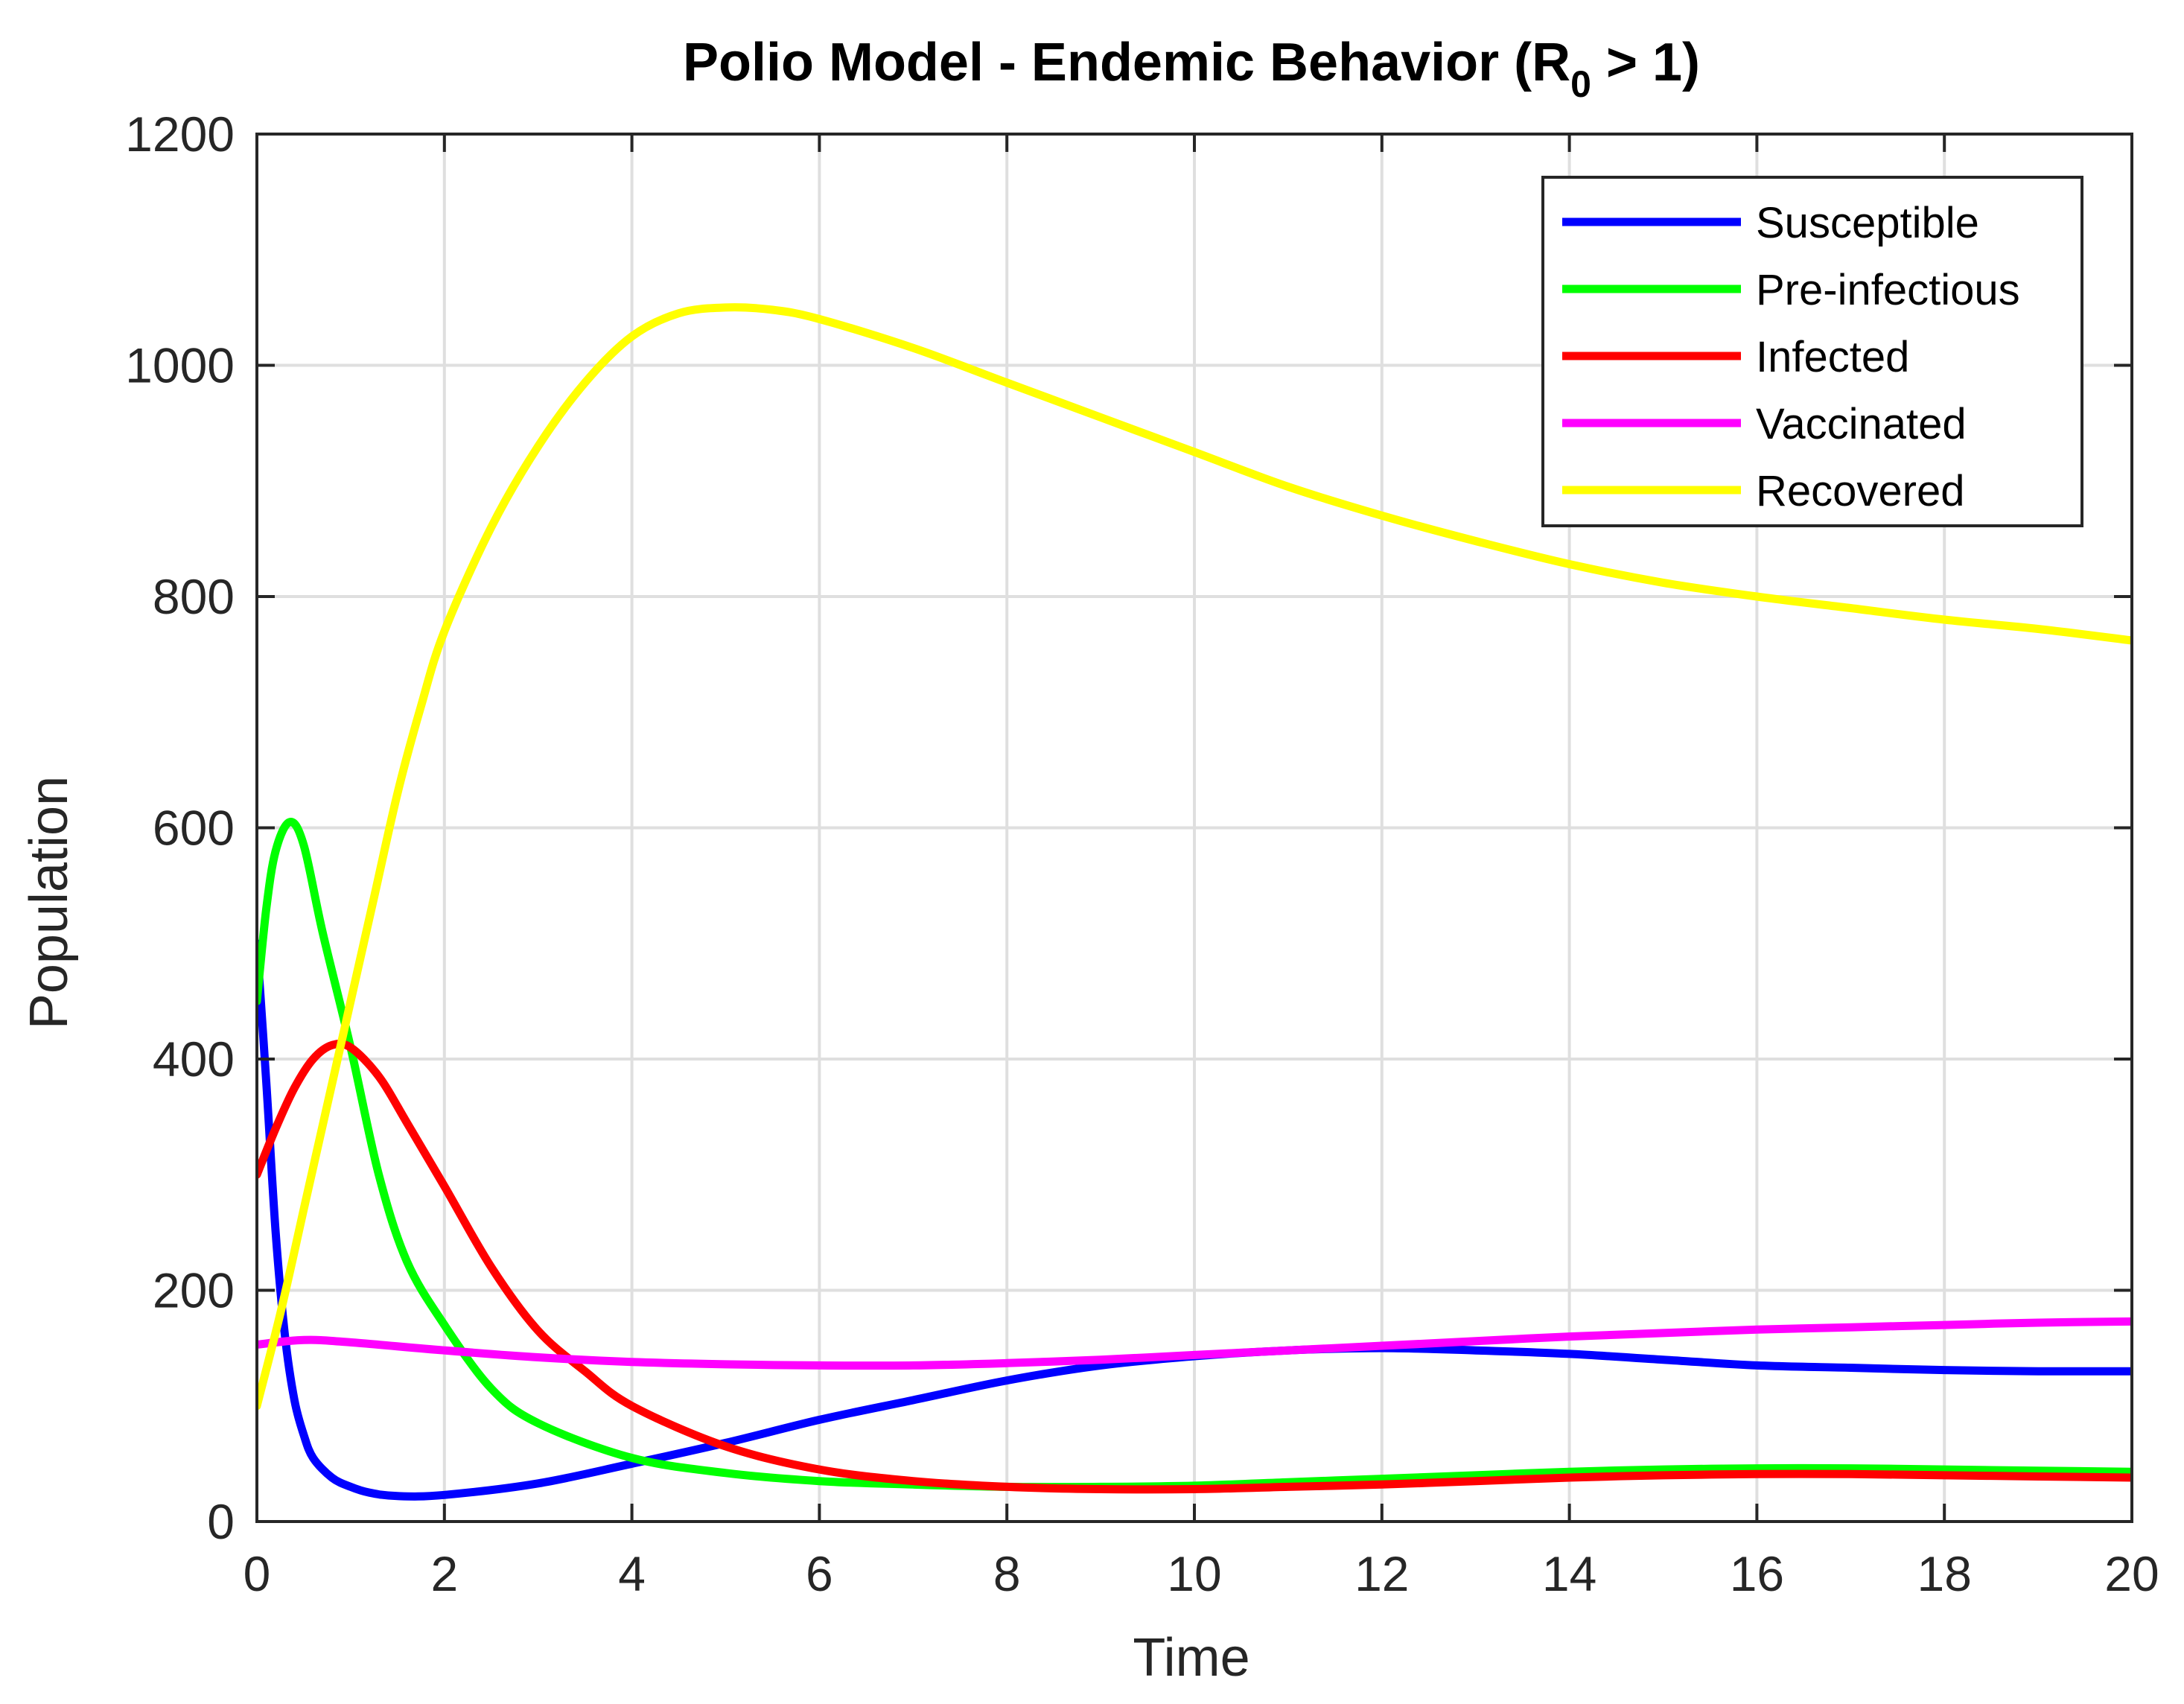 Image resolution: width=2184 pixels, height=1704 pixels. I want to click on legend-label: Infected, so click(1832, 357).